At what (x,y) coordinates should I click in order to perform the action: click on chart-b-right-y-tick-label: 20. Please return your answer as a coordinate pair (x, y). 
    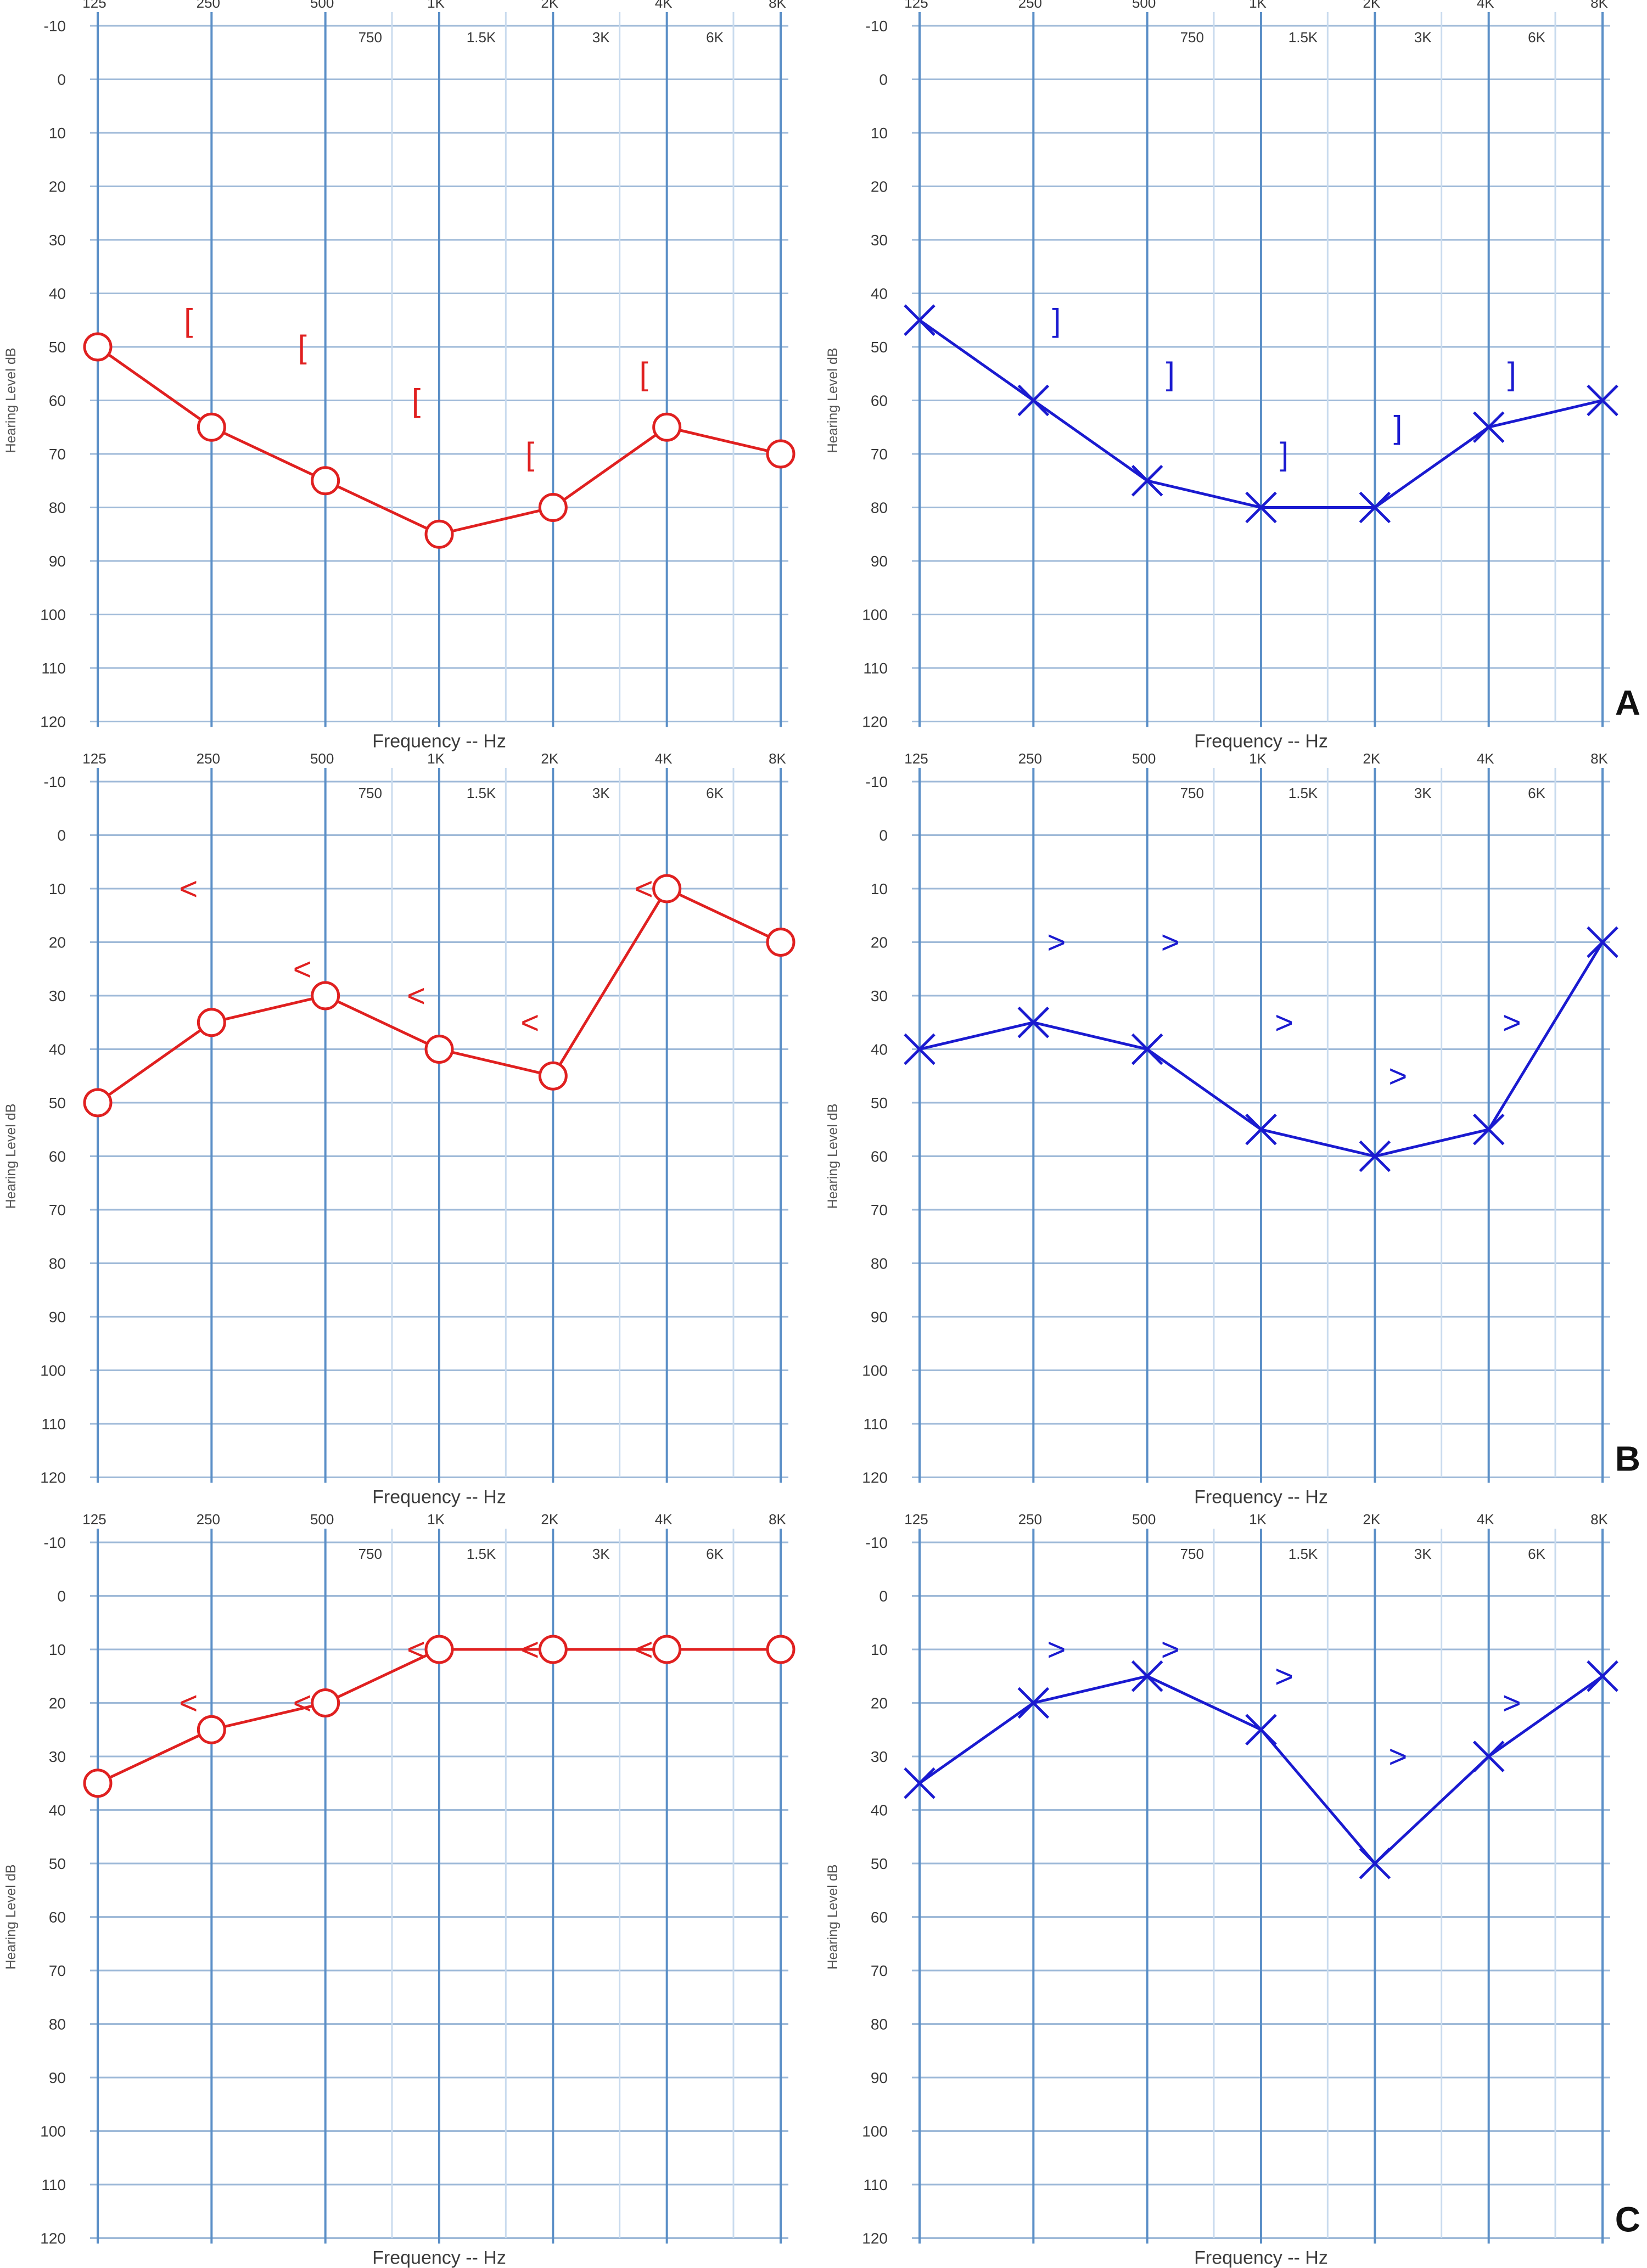
    Looking at the image, I should click on (58, 942).